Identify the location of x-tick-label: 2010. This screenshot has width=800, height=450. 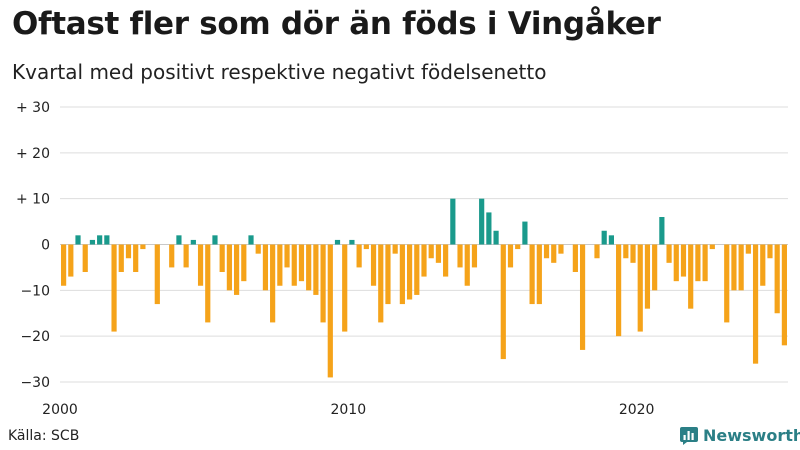
(348, 410).